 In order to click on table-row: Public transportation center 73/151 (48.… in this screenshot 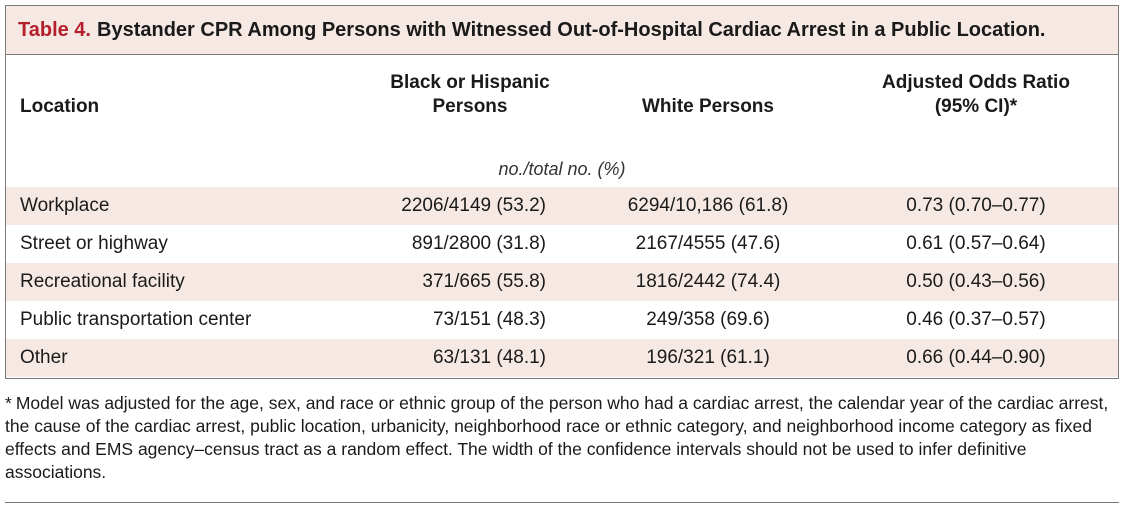, I will do `click(562, 320)`.